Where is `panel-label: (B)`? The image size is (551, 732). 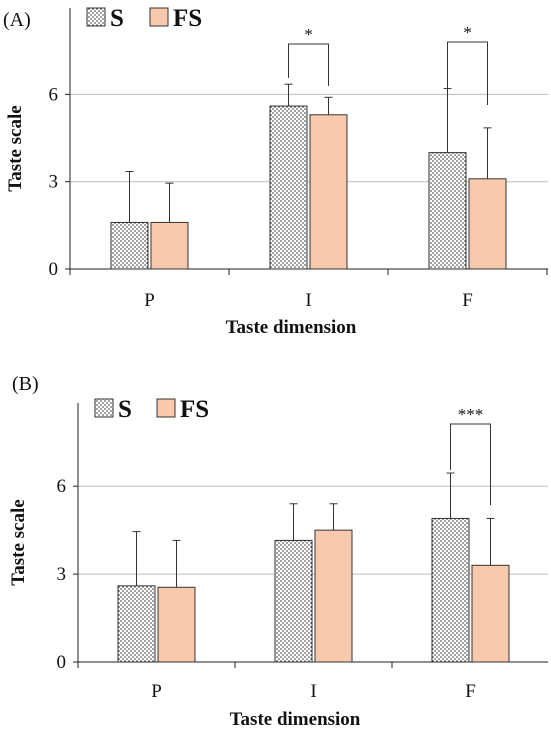 panel-label: (B) is located at coordinates (25, 384).